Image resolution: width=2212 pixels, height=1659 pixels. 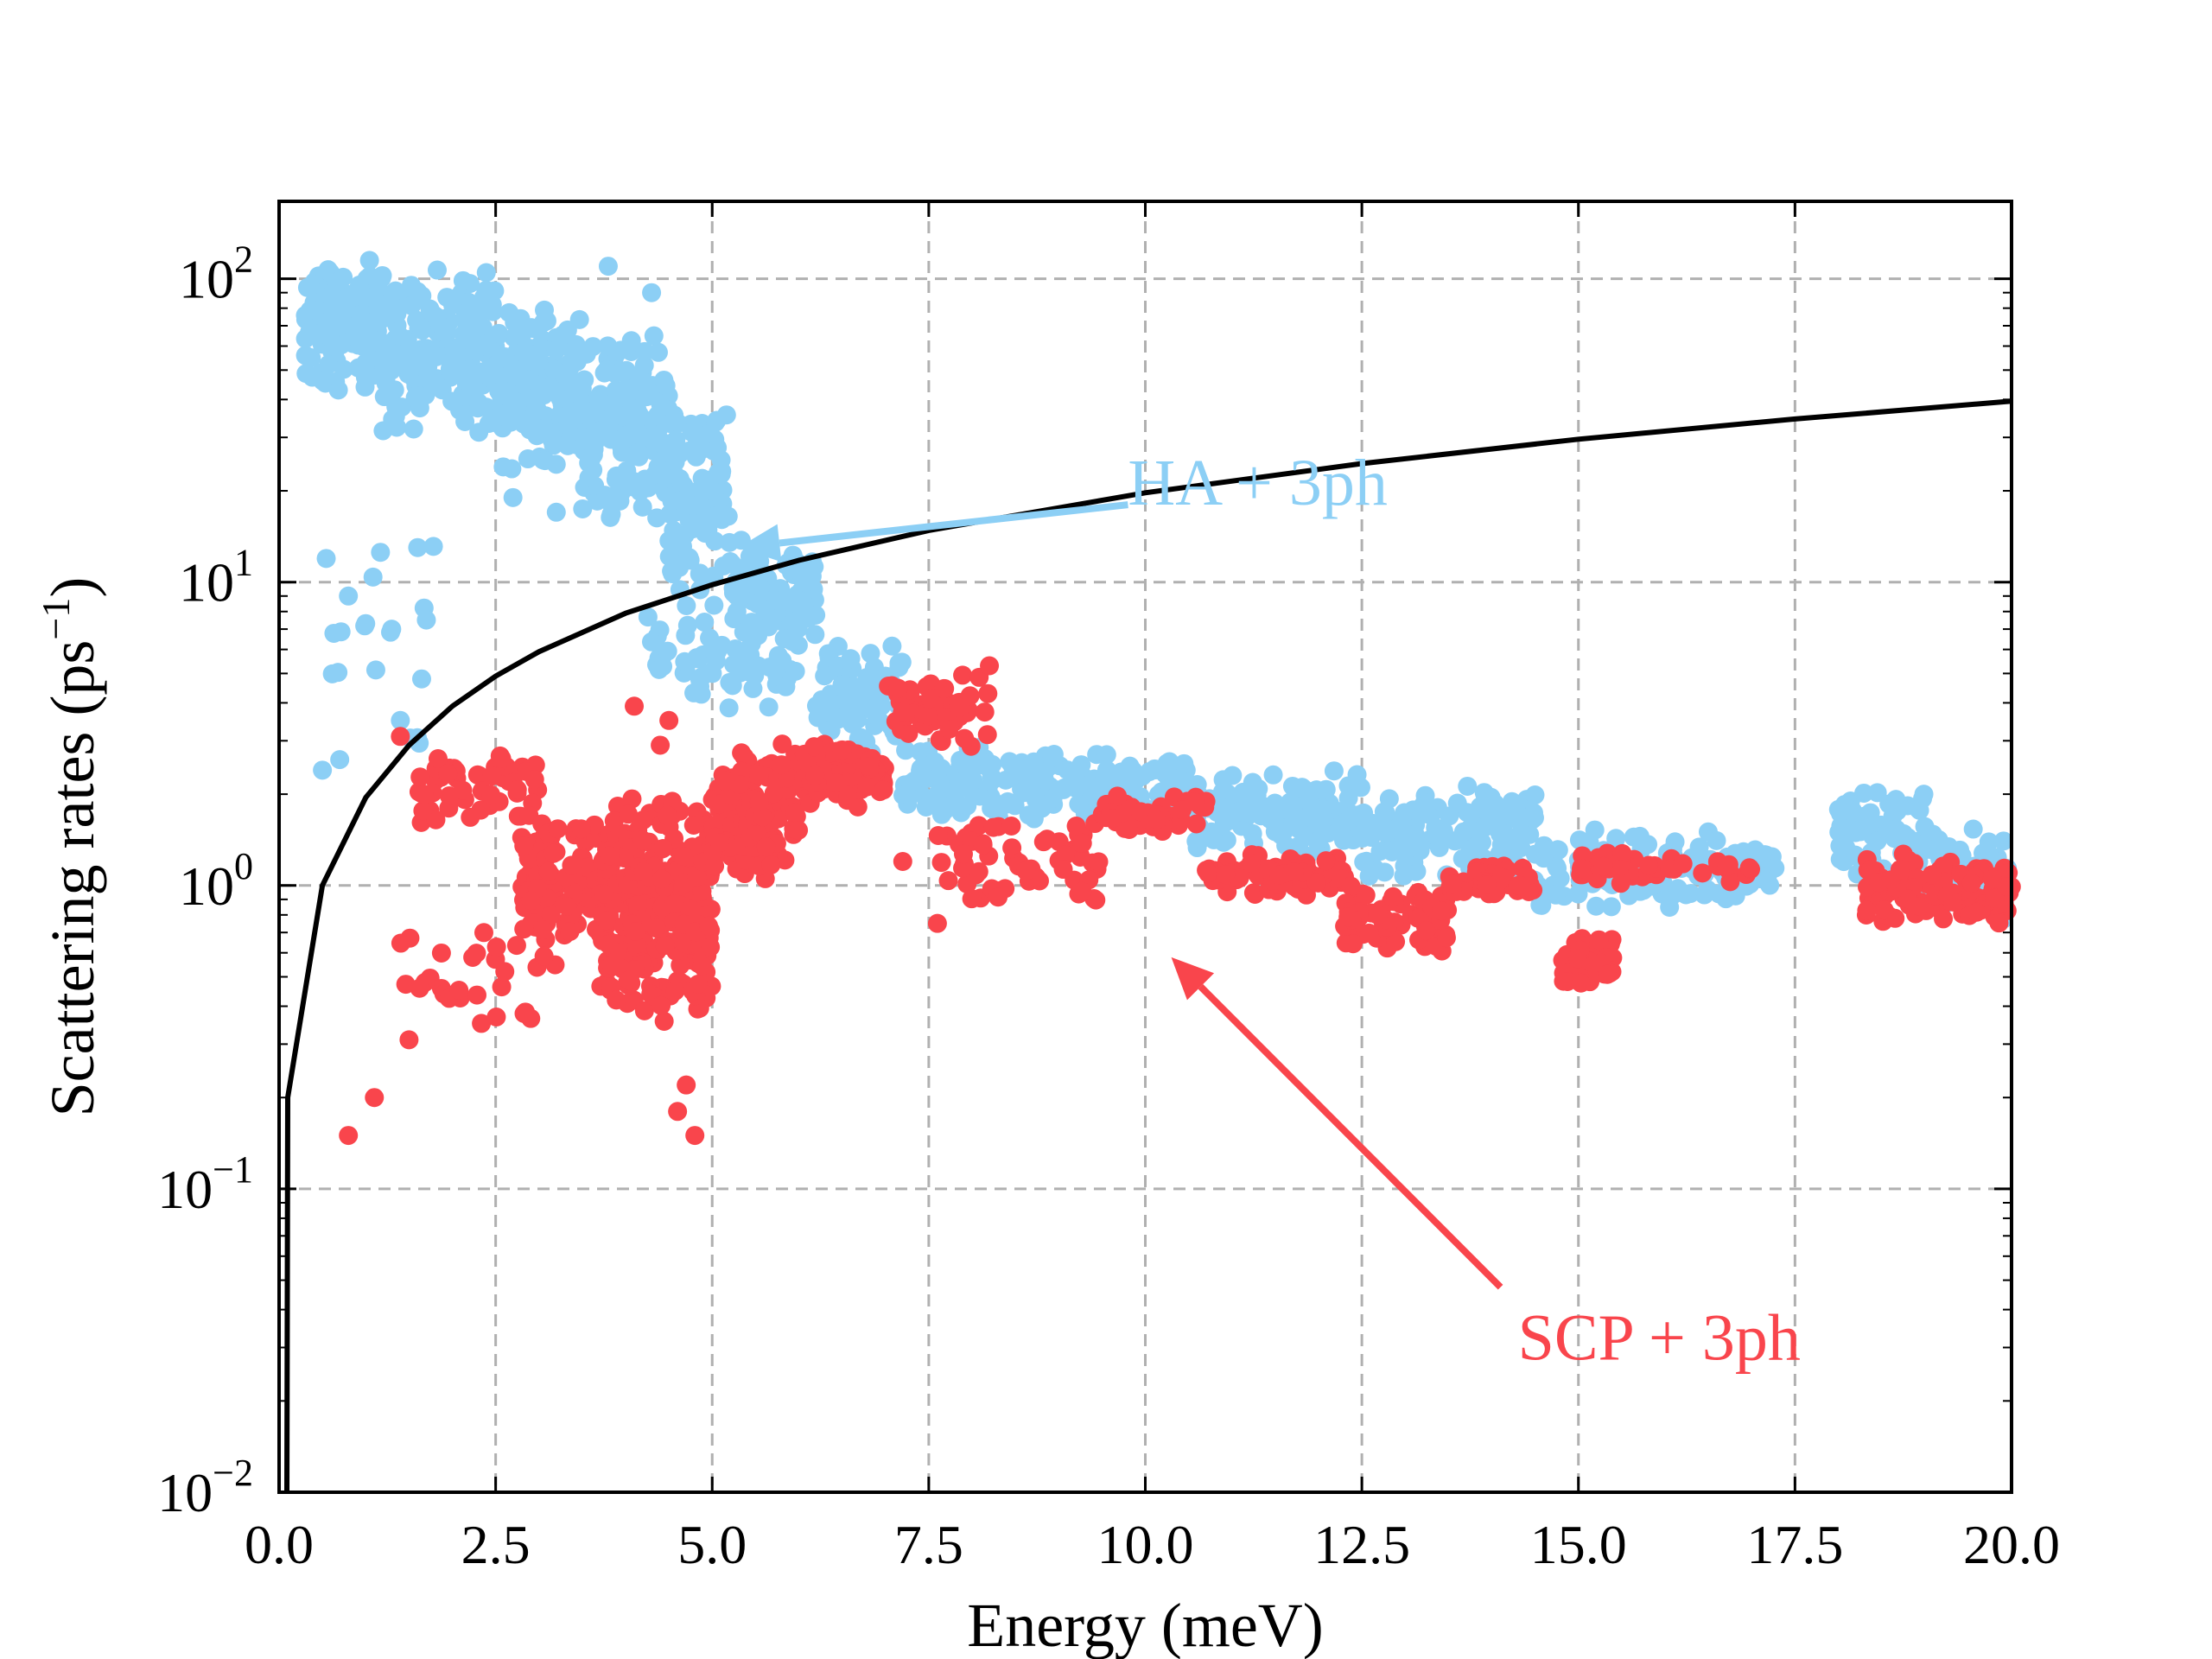 What do you see at coordinates (216, 881) in the screenshot?
I see `y-tick-label: 100` at bounding box center [216, 881].